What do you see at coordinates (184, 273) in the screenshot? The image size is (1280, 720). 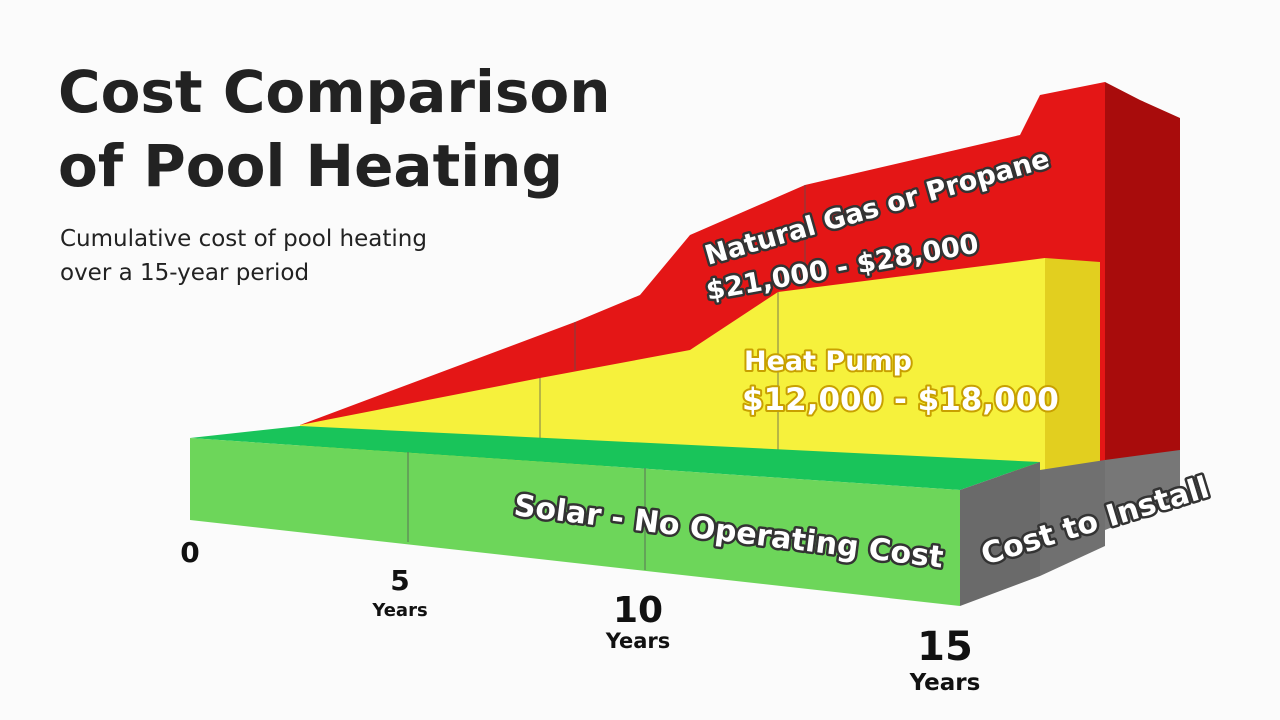 I see `subtitle: over a 15-year period` at bounding box center [184, 273].